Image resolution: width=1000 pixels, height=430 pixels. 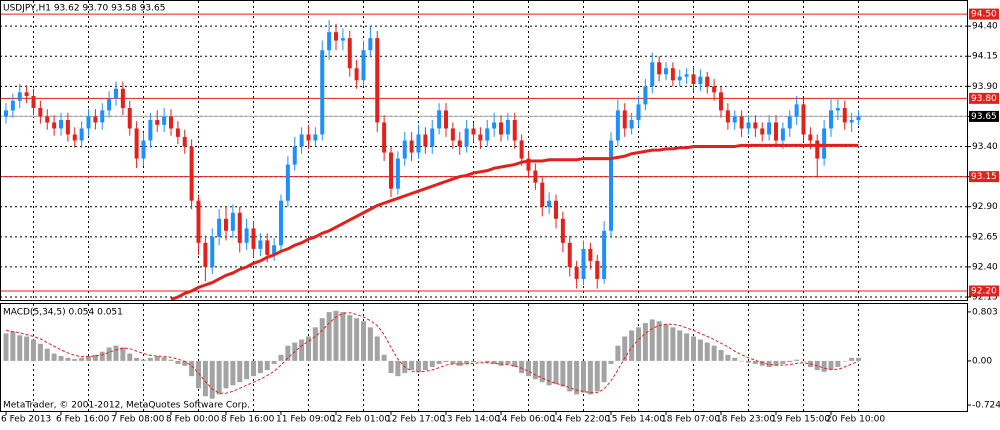 What do you see at coordinates (800, 420) in the screenshot?
I see `x-tick-label: 19 Feb 15:00` at bounding box center [800, 420].